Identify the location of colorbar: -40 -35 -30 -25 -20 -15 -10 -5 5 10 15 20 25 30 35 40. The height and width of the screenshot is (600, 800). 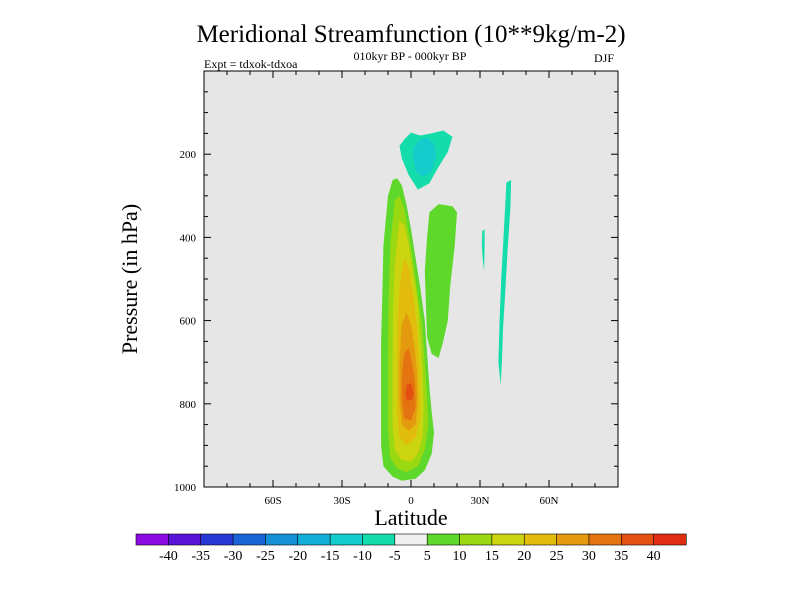
(411, 548).